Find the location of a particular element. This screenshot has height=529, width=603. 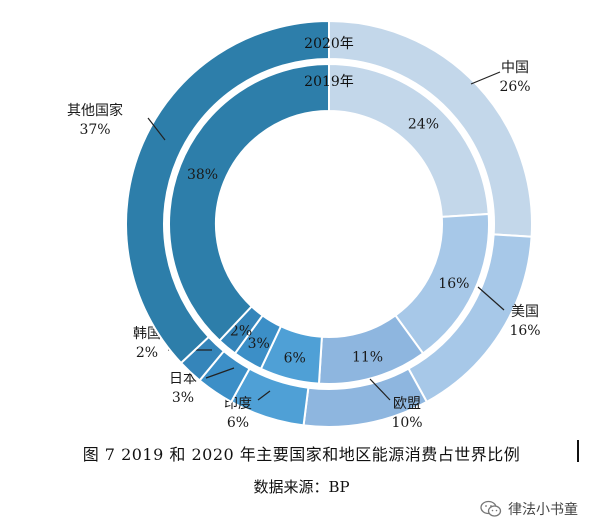

inner-label-india: 6% is located at coordinates (295, 359).